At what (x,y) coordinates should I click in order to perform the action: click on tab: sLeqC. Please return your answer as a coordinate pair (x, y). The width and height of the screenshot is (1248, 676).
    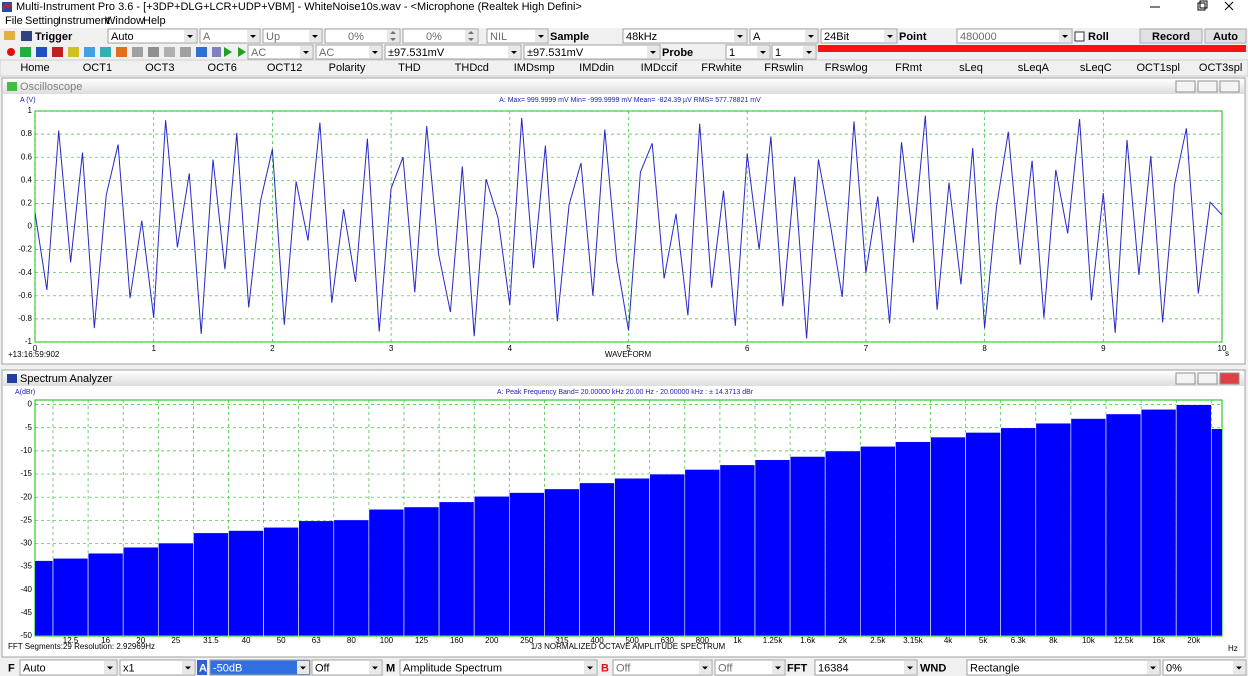
    Looking at the image, I should click on (1096, 68).